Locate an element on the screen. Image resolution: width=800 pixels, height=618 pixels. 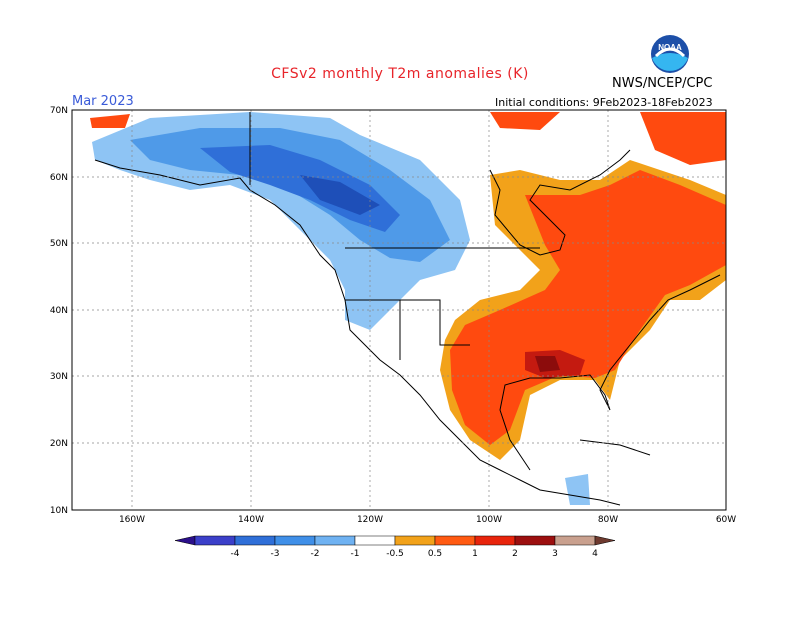
colorbar-arrow-low is located at coordinates (185, 540).